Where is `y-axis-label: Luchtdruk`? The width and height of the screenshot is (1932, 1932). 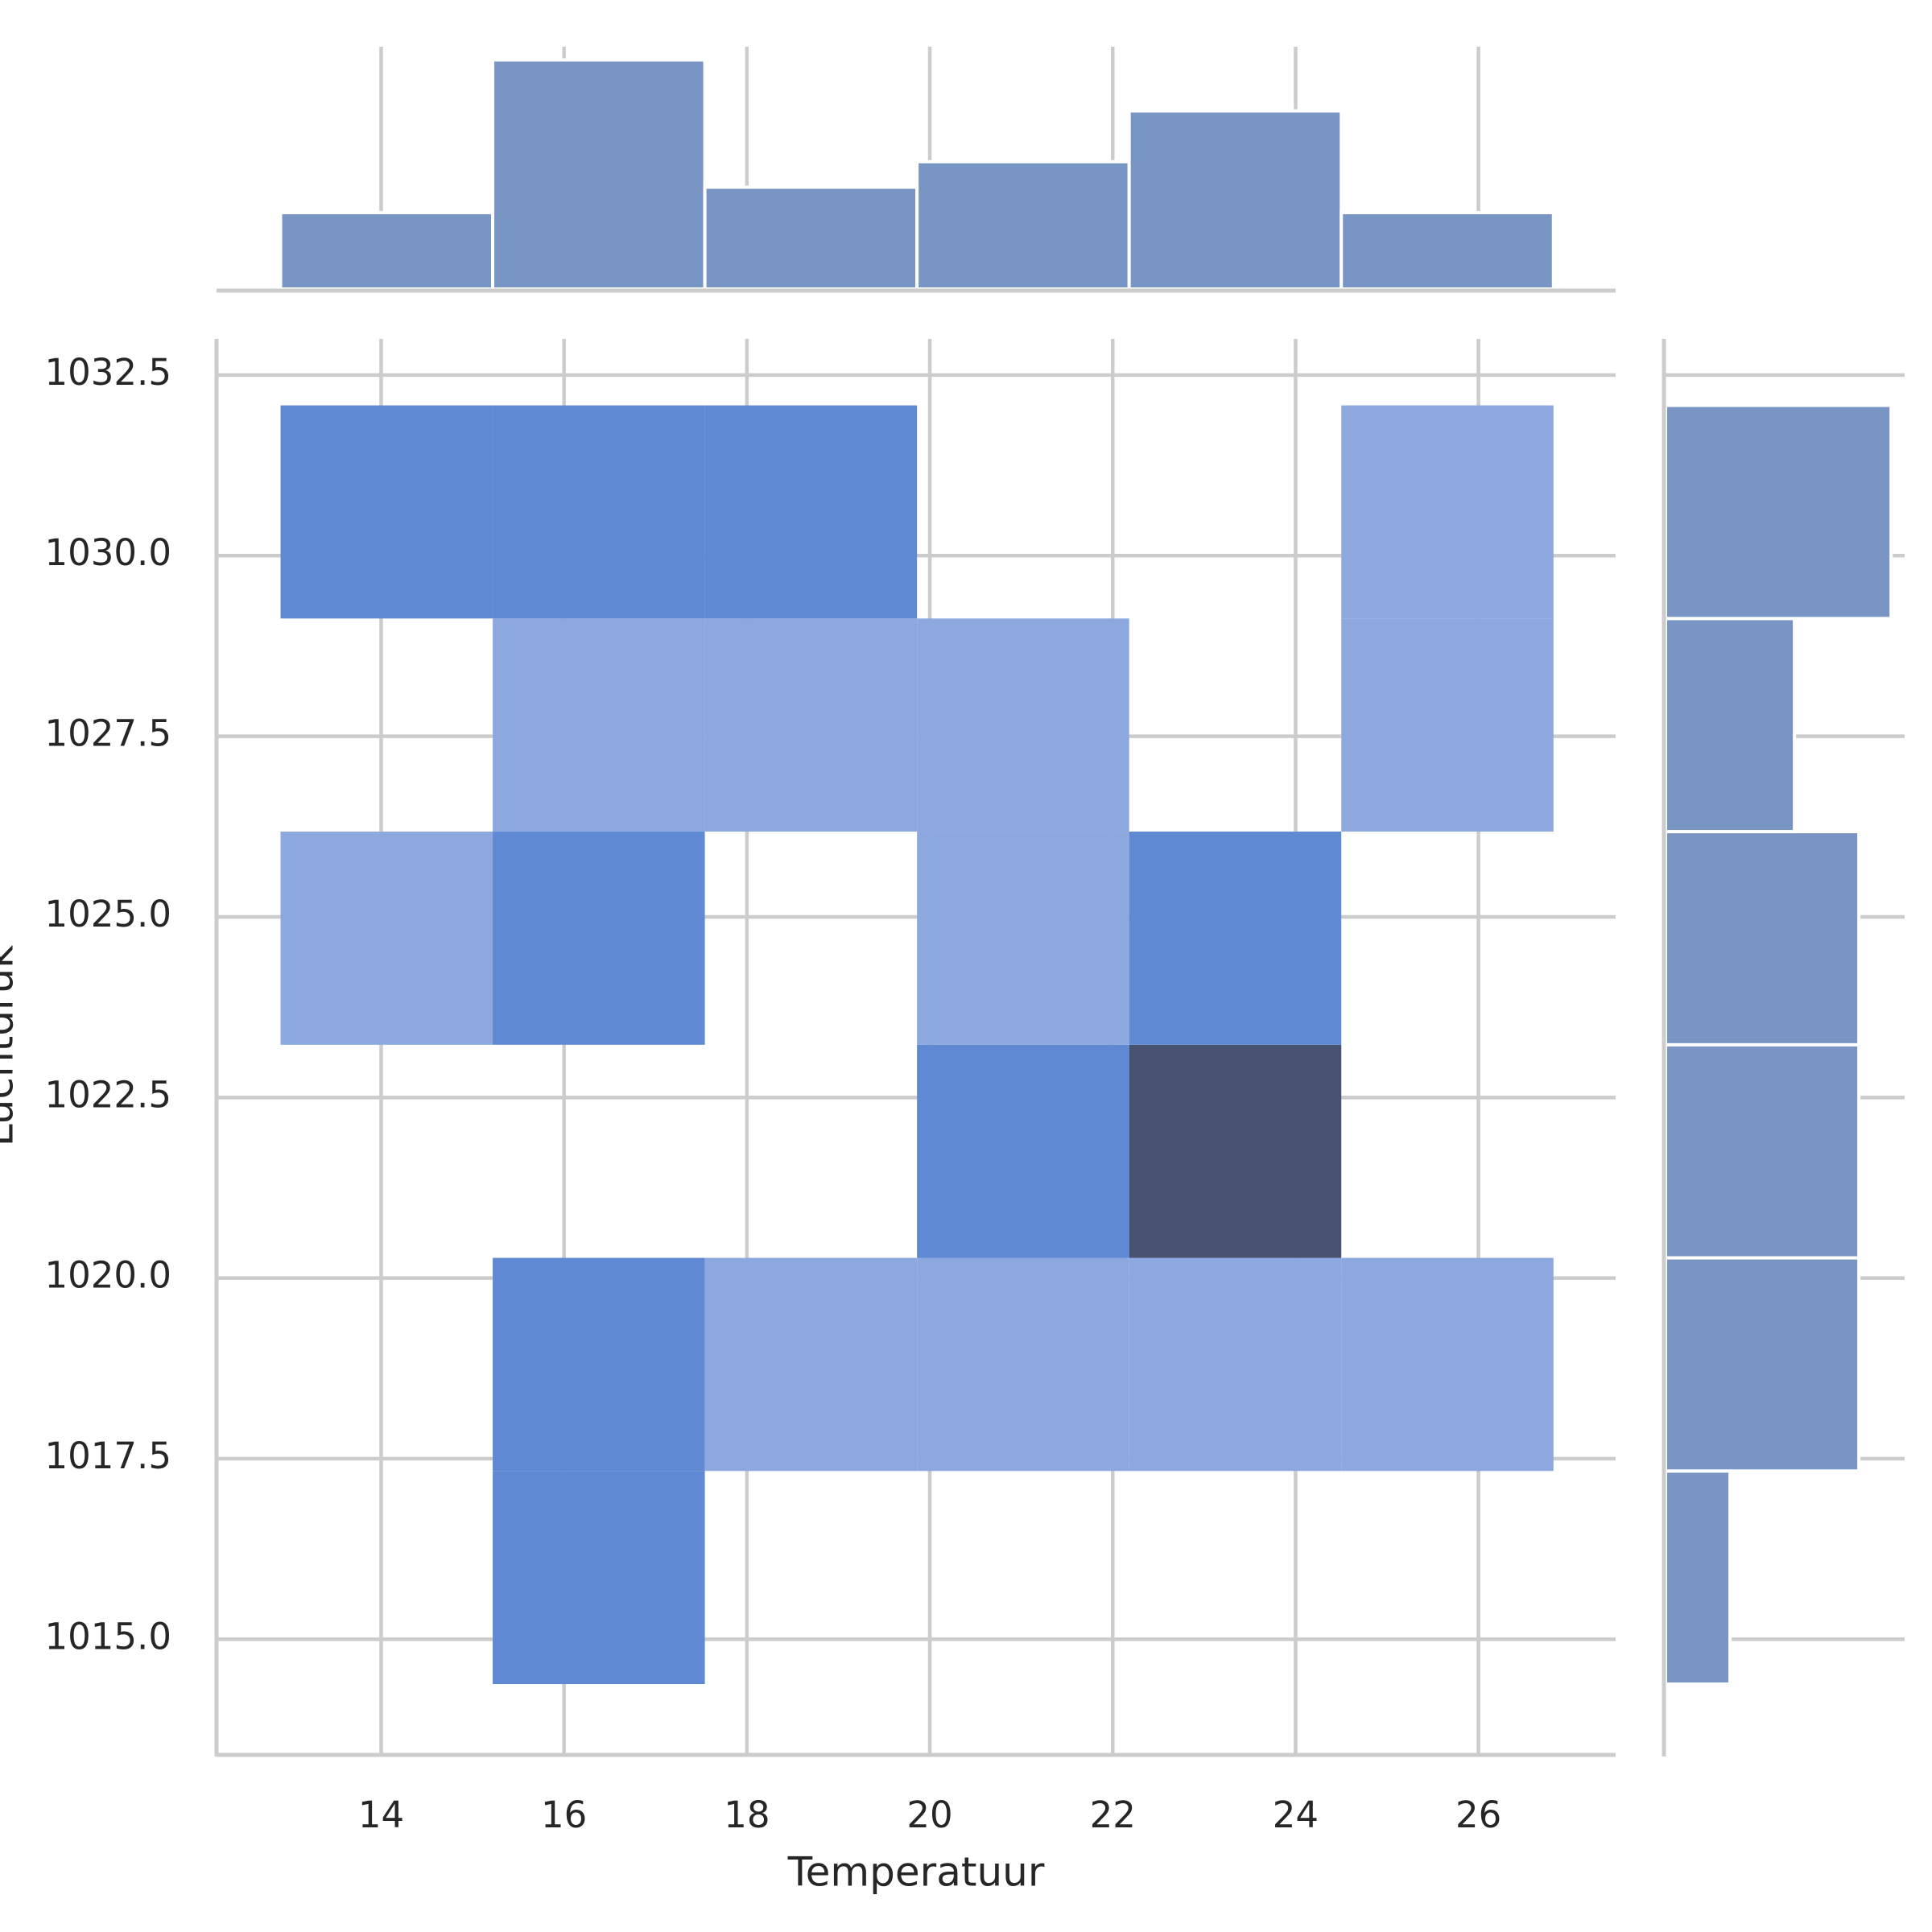 y-axis-label: Luchtdruk is located at coordinates (11, 1045).